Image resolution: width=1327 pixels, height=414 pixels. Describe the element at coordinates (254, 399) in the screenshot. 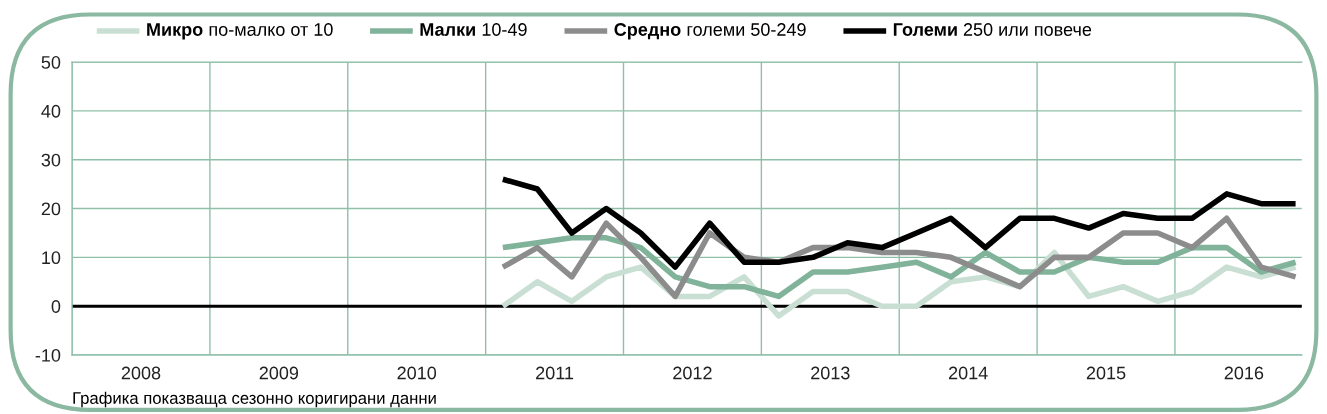

I see `text: Графика показваща сезонно коригирани данни` at that location.